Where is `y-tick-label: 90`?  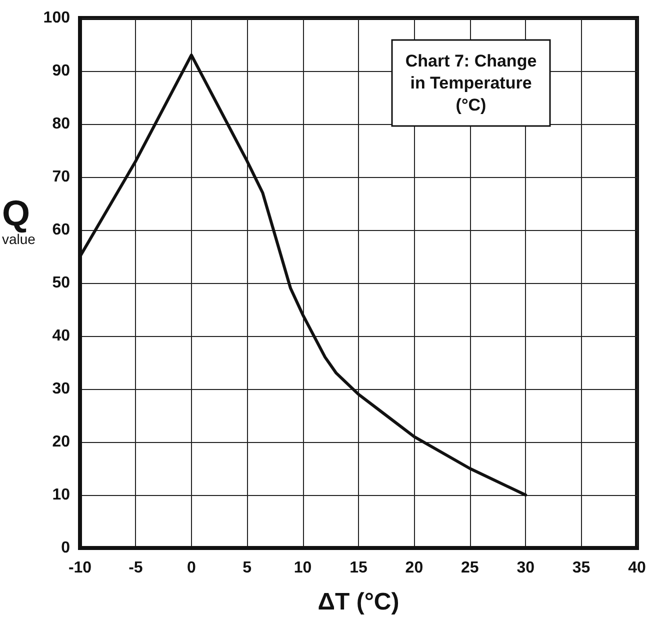
y-tick-label: 90 is located at coordinates (61, 71).